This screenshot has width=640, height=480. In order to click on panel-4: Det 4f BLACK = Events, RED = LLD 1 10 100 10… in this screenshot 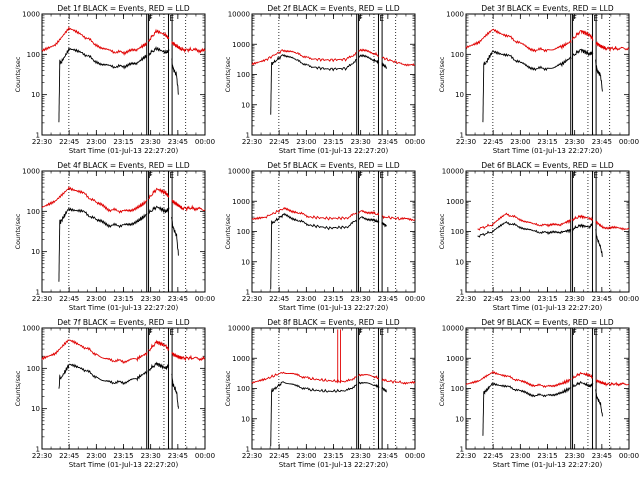, I will do `click(114, 236)`.